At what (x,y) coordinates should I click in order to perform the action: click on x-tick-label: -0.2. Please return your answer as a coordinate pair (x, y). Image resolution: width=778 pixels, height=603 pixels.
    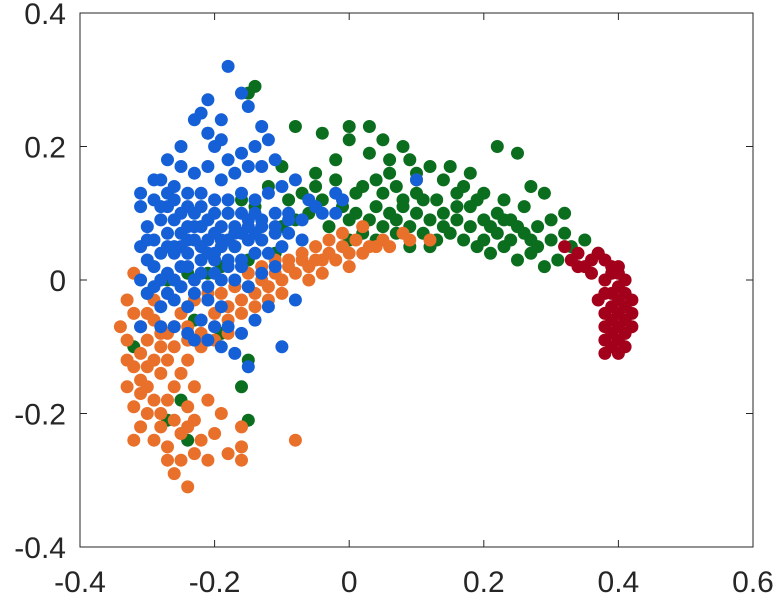
    Looking at the image, I should click on (215, 582).